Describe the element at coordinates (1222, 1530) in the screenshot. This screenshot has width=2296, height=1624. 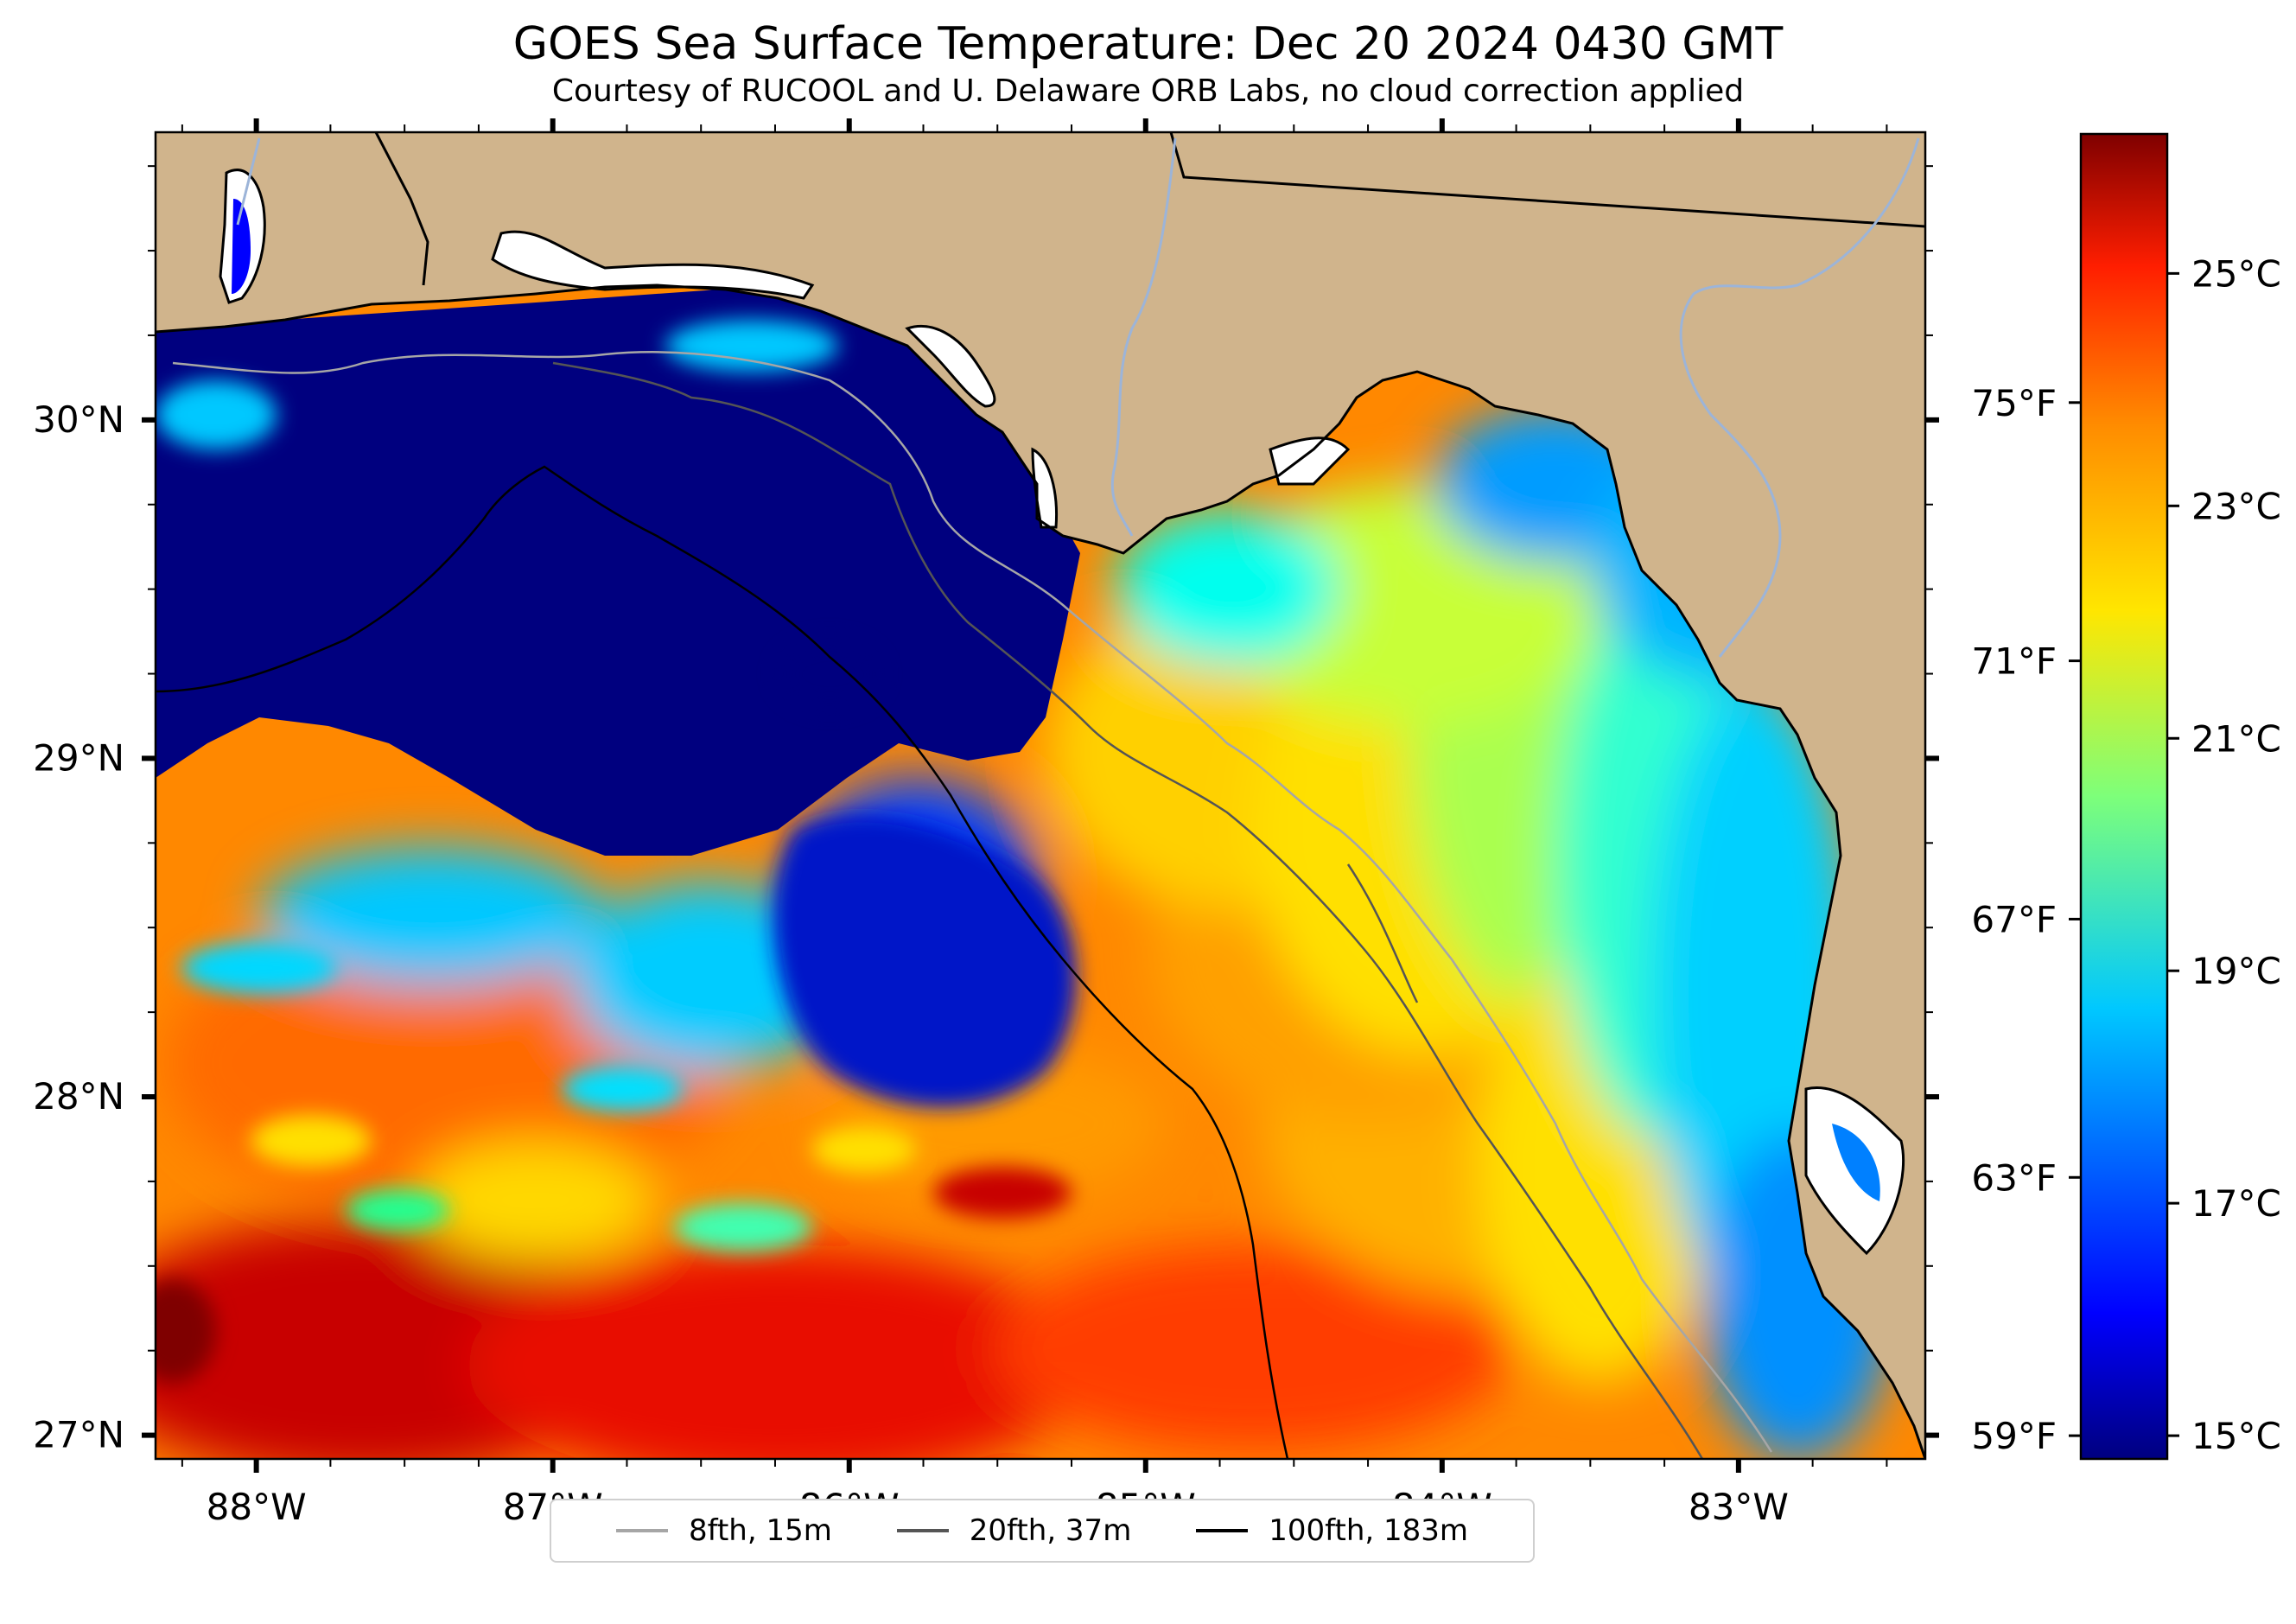
I see `legend-swatch-100fth` at that location.